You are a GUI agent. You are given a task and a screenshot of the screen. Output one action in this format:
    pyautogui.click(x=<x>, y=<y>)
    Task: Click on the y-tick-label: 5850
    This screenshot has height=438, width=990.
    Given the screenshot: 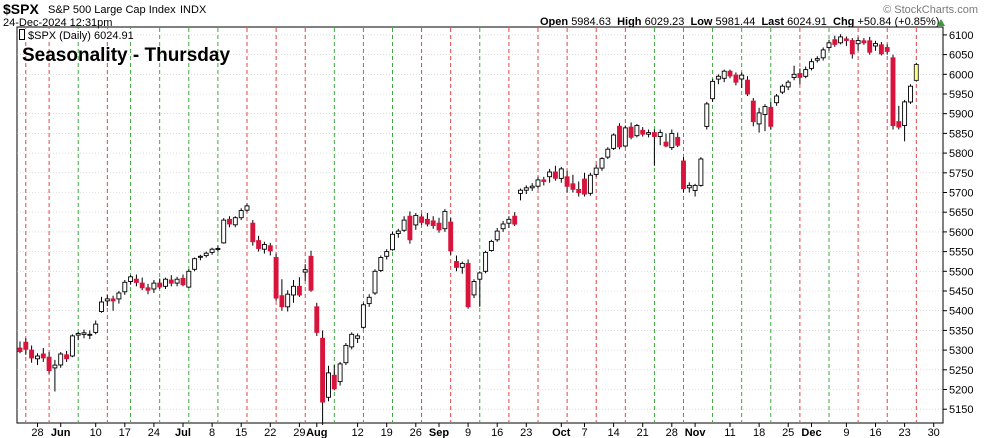 What is the action you would take?
    pyautogui.click(x=961, y=134)
    